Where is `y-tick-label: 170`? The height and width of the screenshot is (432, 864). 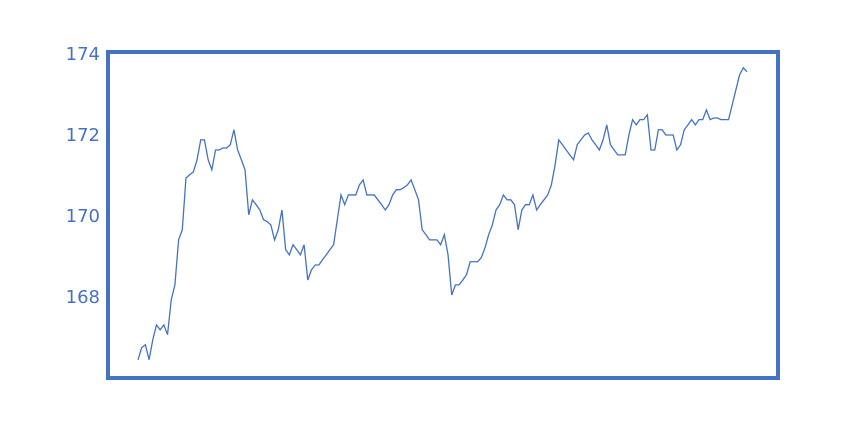 y-tick-label: 170 is located at coordinates (83, 216).